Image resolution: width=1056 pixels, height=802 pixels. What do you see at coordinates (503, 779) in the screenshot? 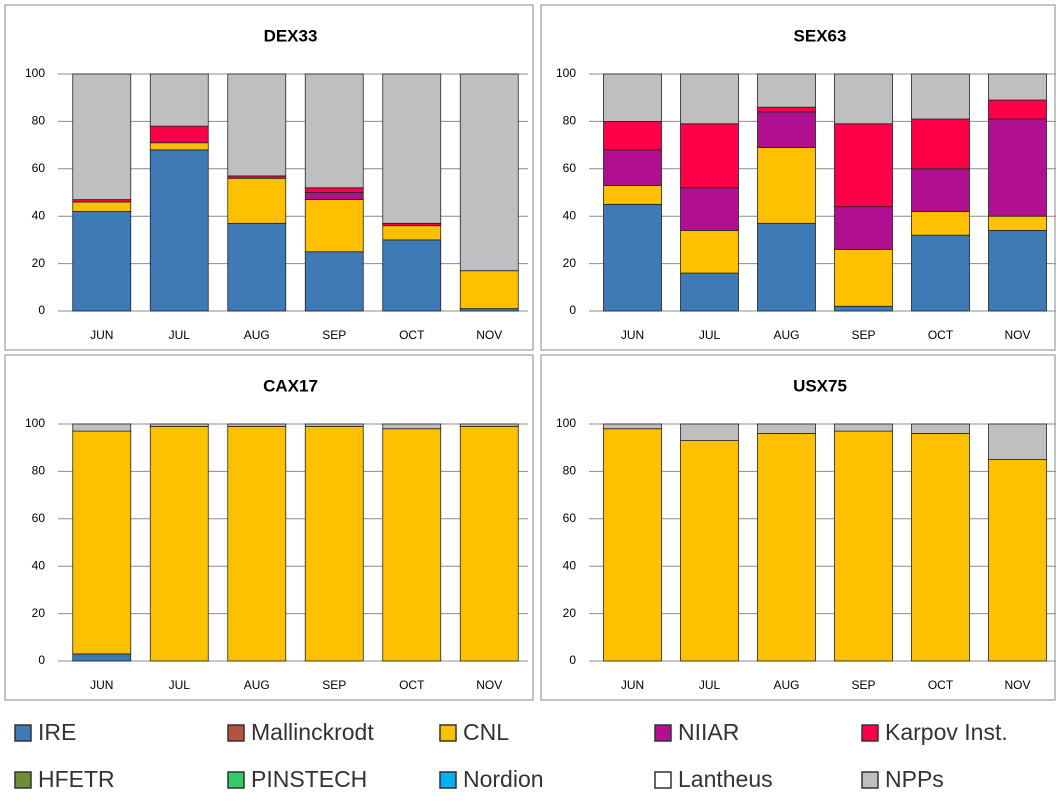
I see `legend-label: Nordion` at bounding box center [503, 779].